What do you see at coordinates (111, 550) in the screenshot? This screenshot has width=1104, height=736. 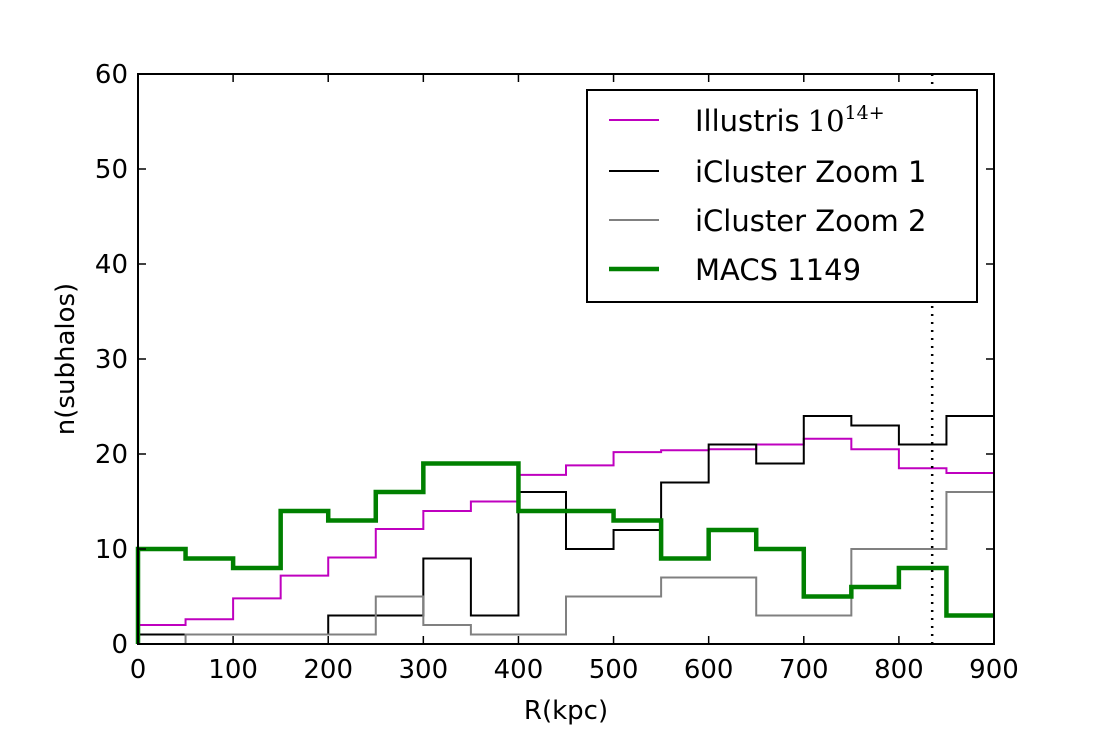 I see `y-tick-label: 10` at bounding box center [111, 550].